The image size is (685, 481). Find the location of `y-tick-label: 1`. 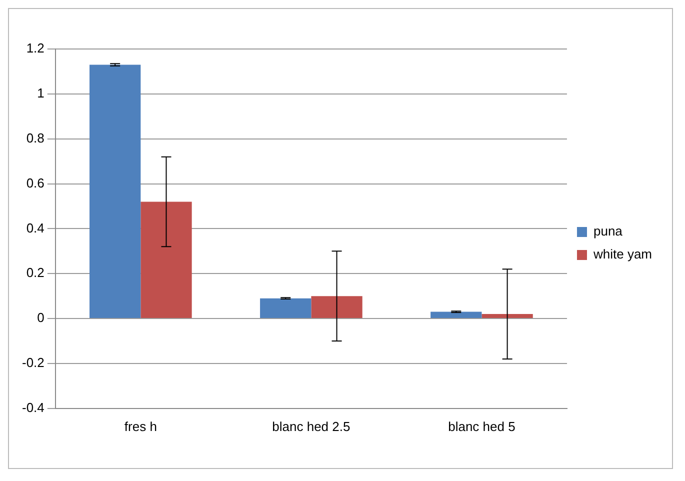

y-tick-label: 1 is located at coordinates (40, 93).